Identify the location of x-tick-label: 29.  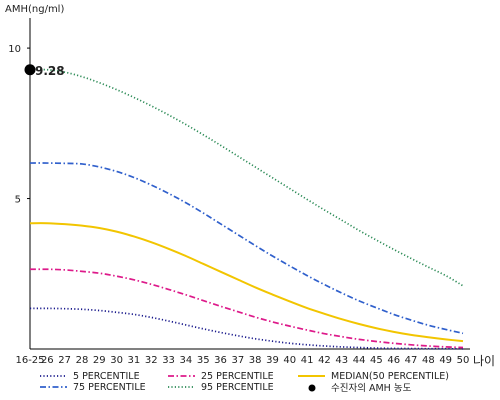
(99, 360).